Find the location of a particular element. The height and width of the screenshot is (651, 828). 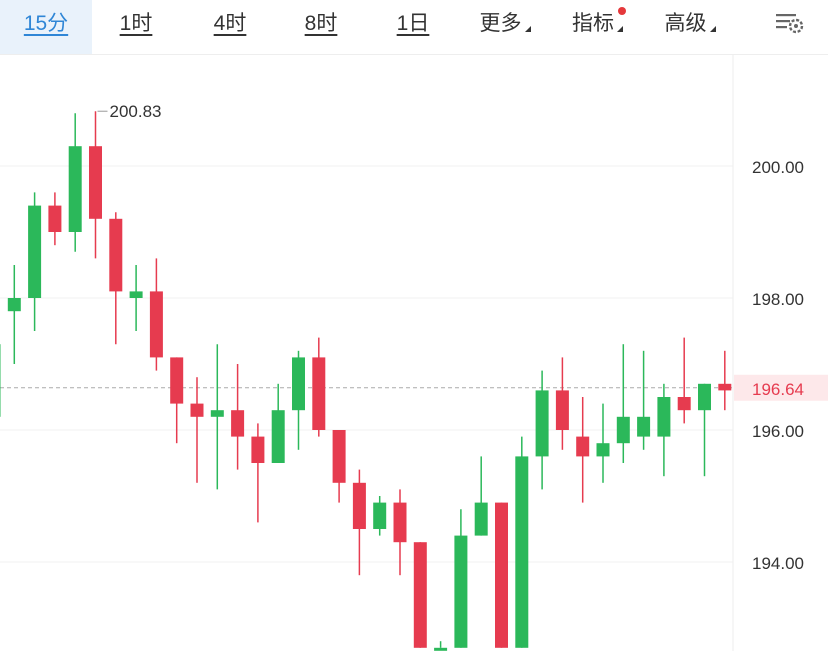

current-price-badge is located at coordinates (781, 387).